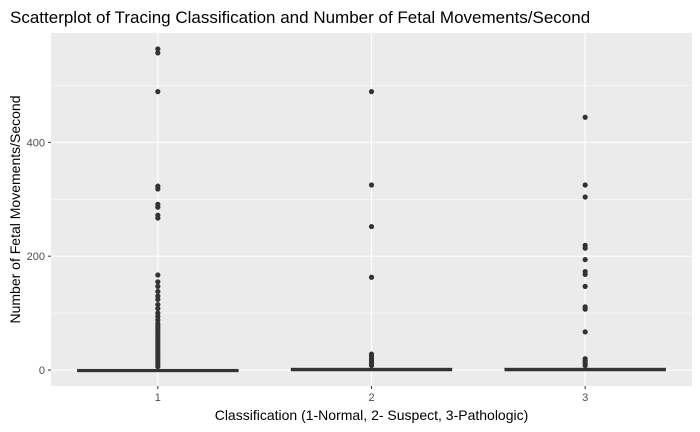  Describe the element at coordinates (371, 398) in the screenshot. I see `x-tick-label: 2` at that location.